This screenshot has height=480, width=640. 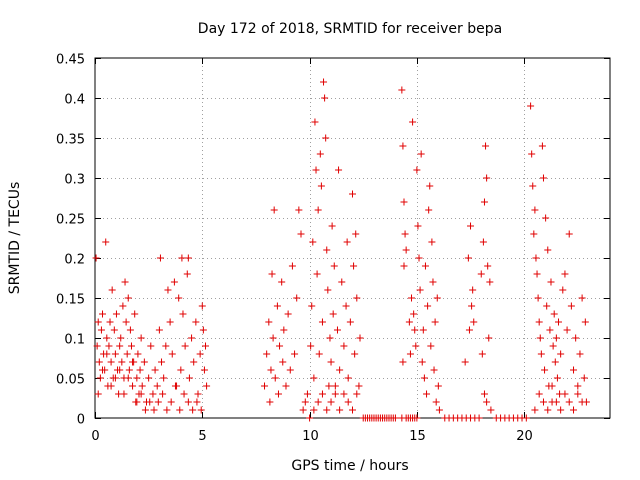 What do you see at coordinates (74, 100) in the screenshot?
I see `y-tick-label: 0.4` at bounding box center [74, 100].